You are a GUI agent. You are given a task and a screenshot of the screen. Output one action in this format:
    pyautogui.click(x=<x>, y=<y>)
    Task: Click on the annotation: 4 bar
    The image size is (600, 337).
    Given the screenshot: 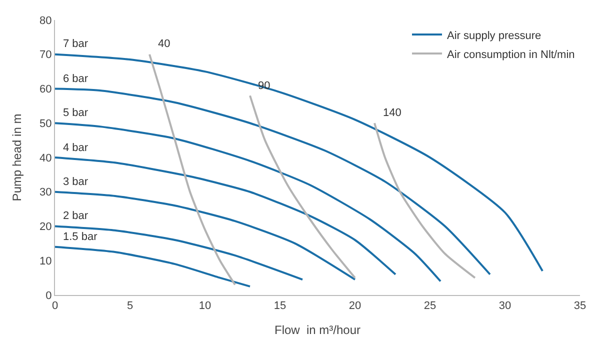 What is the action you would take?
    pyautogui.click(x=75, y=148)
    